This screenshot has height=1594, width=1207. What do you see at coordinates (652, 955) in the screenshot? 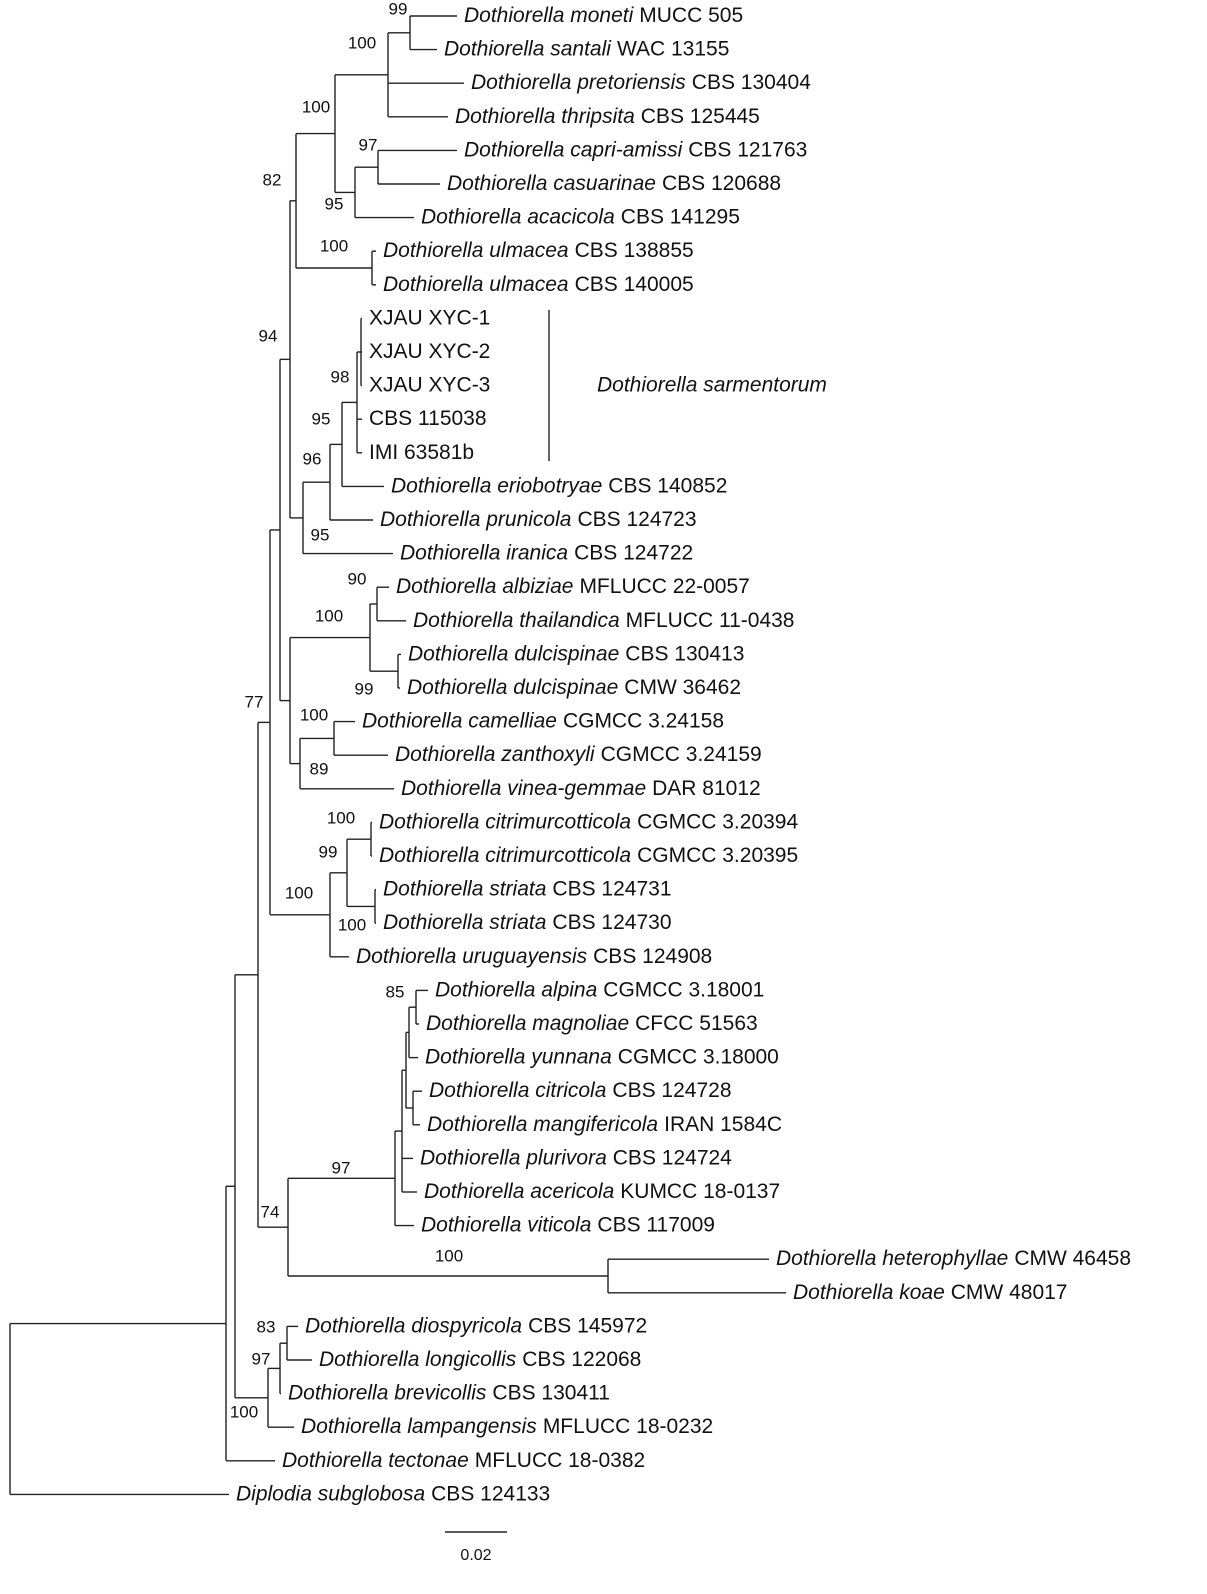
I see `strain: CBS 124908` at bounding box center [652, 955].